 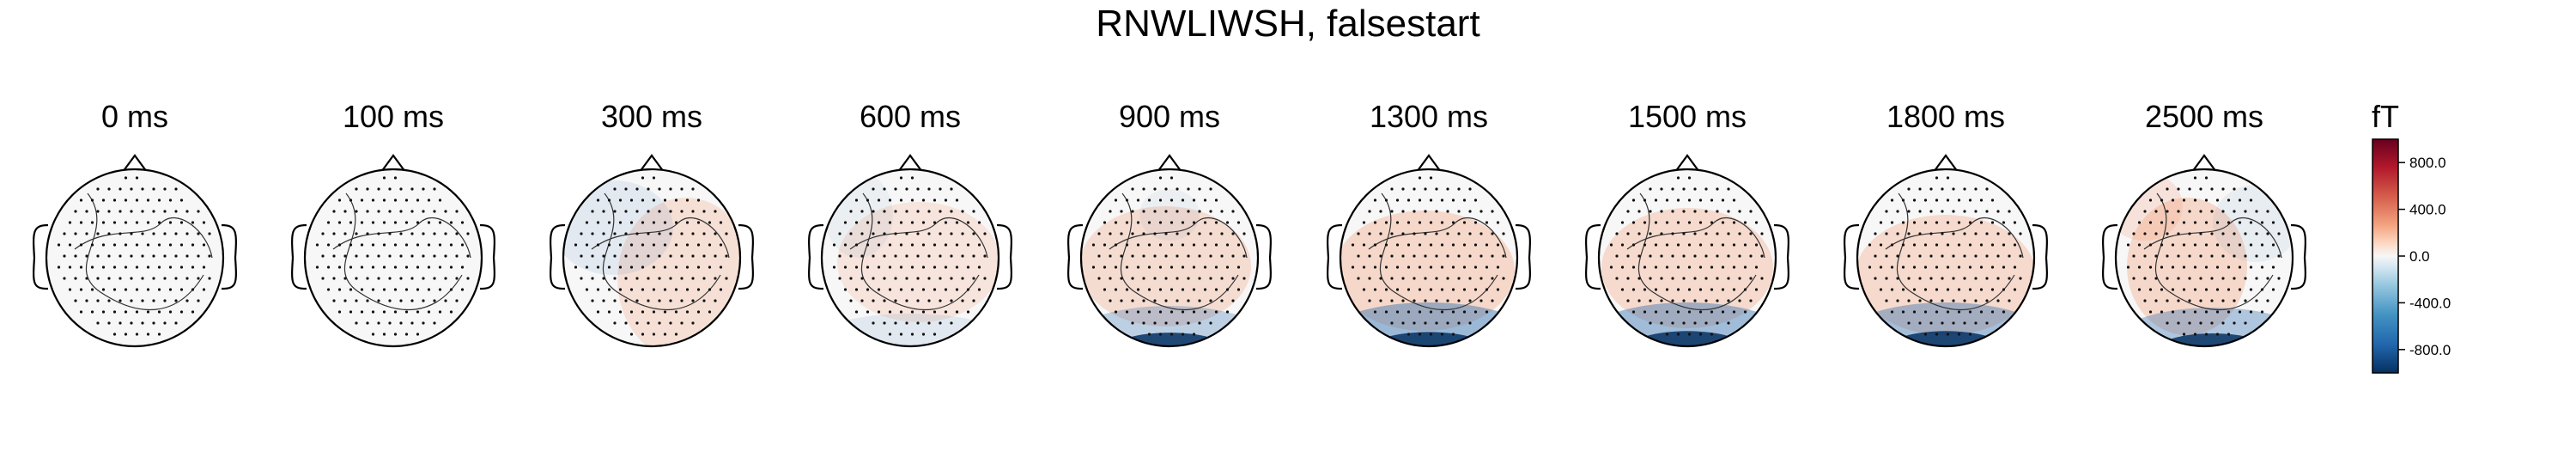 What do you see at coordinates (1429, 116) in the screenshot?
I see `panel-time-label: 1300 ms` at bounding box center [1429, 116].